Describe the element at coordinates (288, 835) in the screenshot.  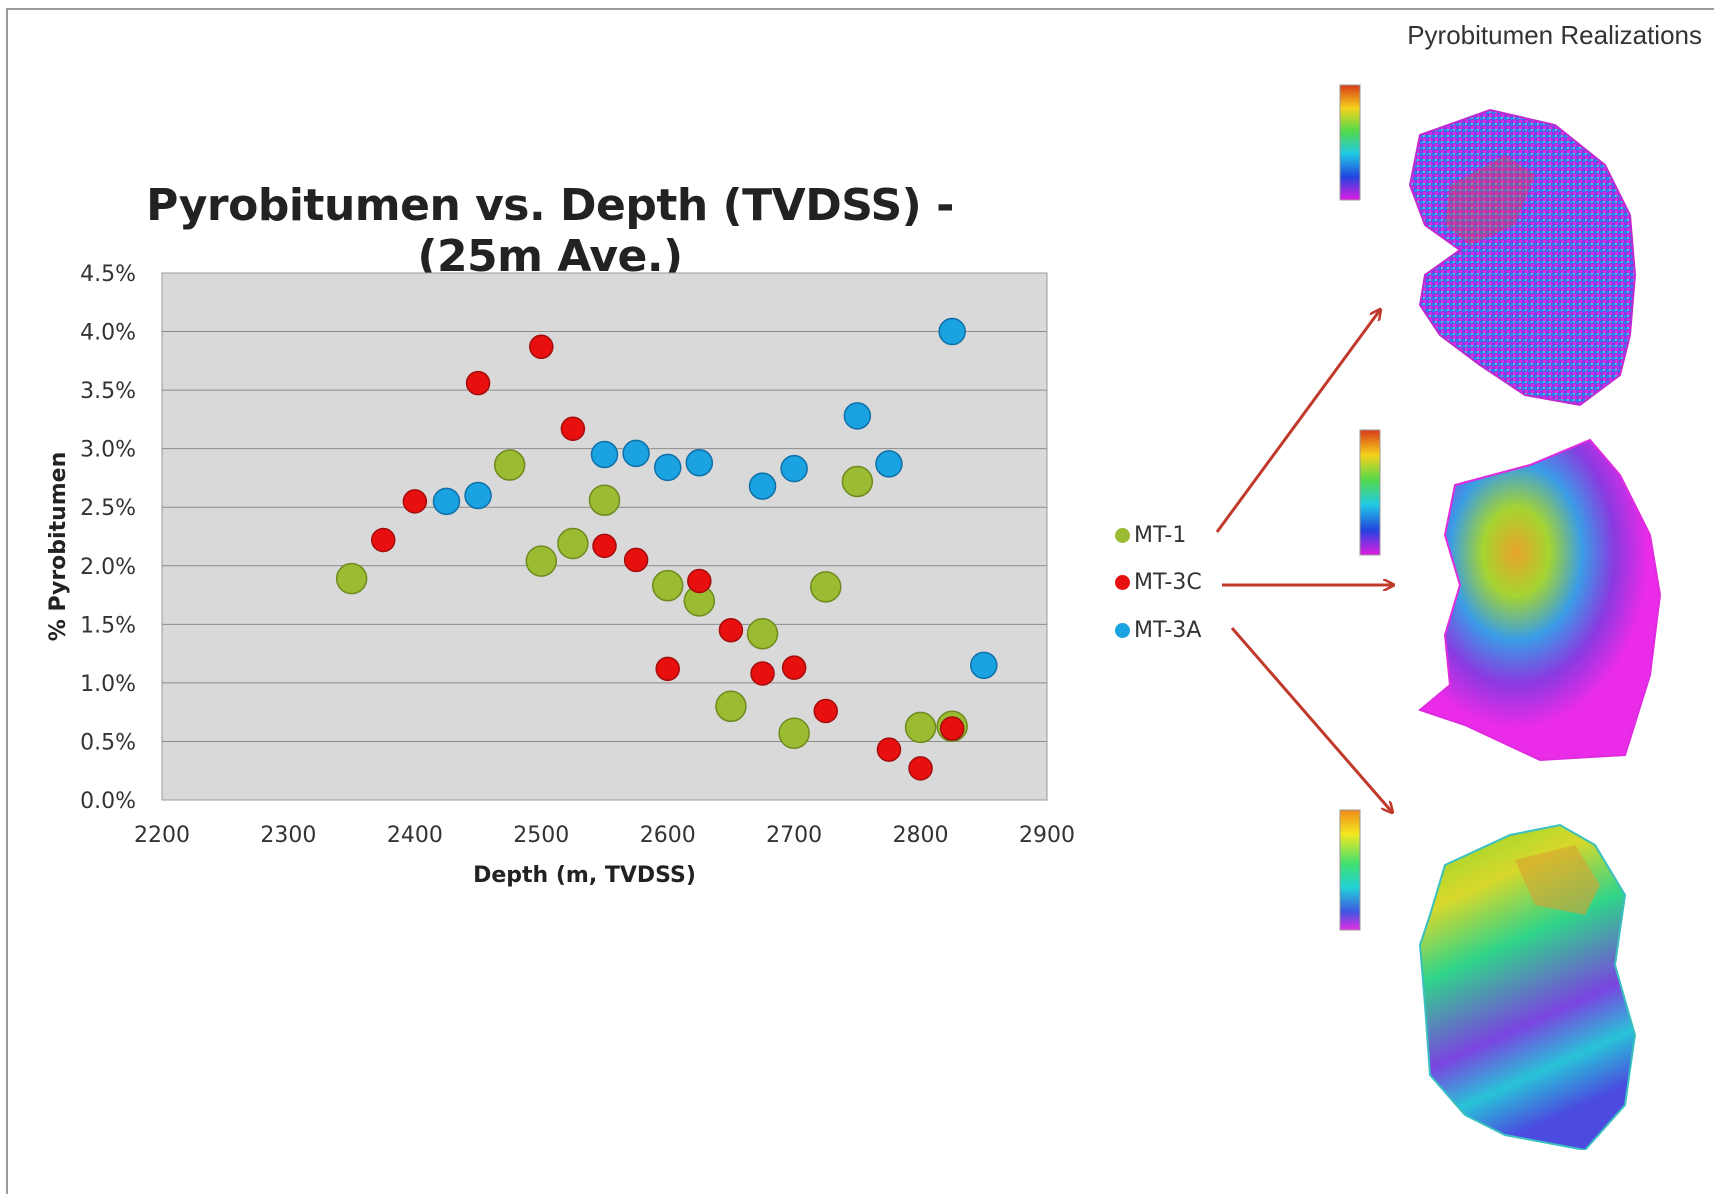
I see `x-tick-label: 2300` at that location.